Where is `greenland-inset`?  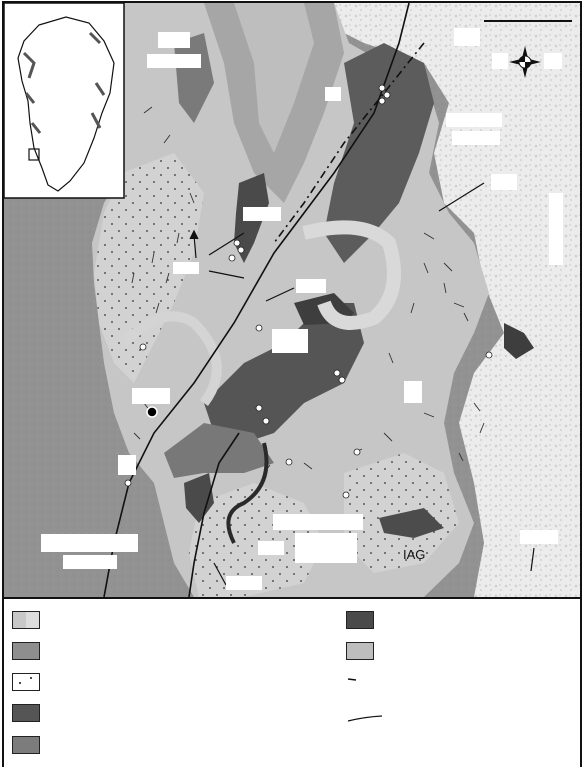
greenland-inset is located at coordinates (64, 101).